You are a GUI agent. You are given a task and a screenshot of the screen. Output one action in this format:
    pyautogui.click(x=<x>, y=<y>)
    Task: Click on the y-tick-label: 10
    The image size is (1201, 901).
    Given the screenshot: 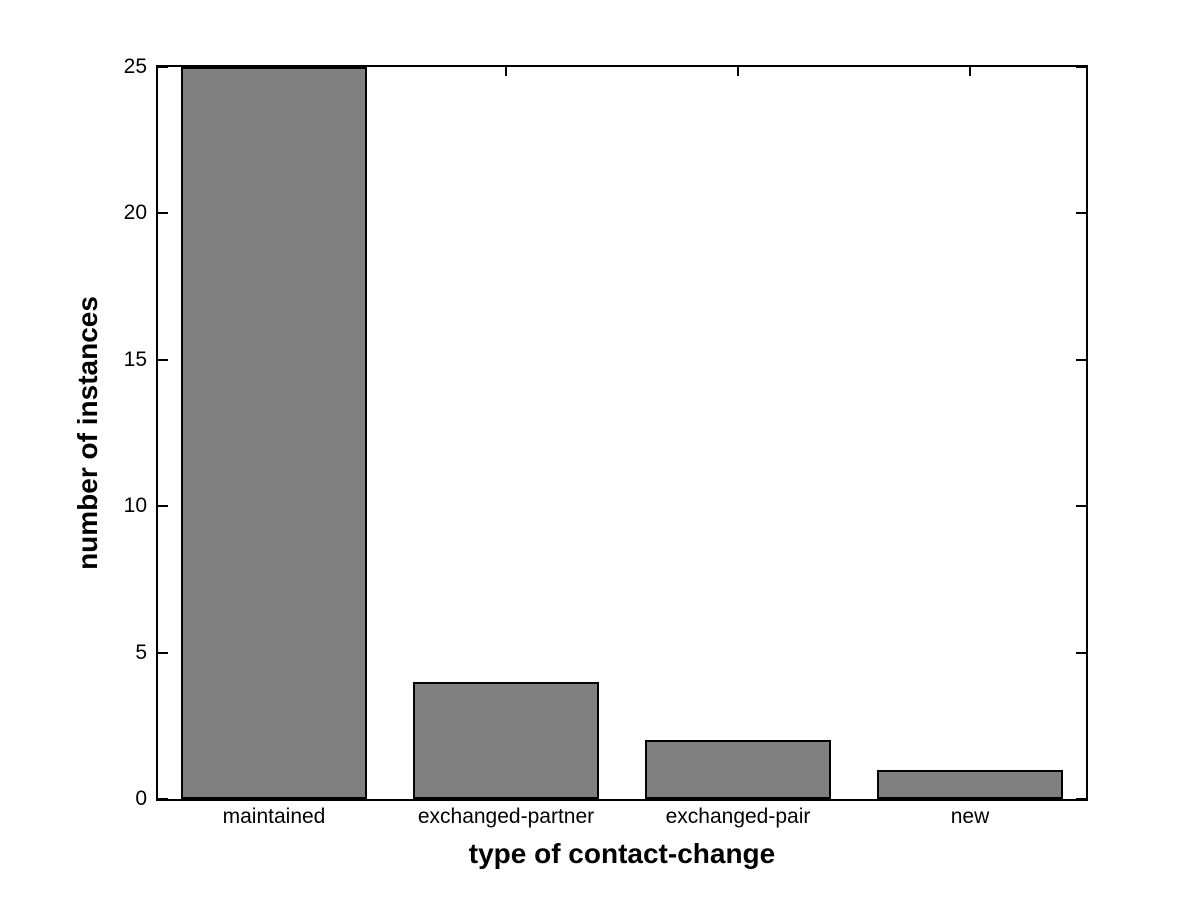 What is the action you would take?
    pyautogui.click(x=135, y=506)
    